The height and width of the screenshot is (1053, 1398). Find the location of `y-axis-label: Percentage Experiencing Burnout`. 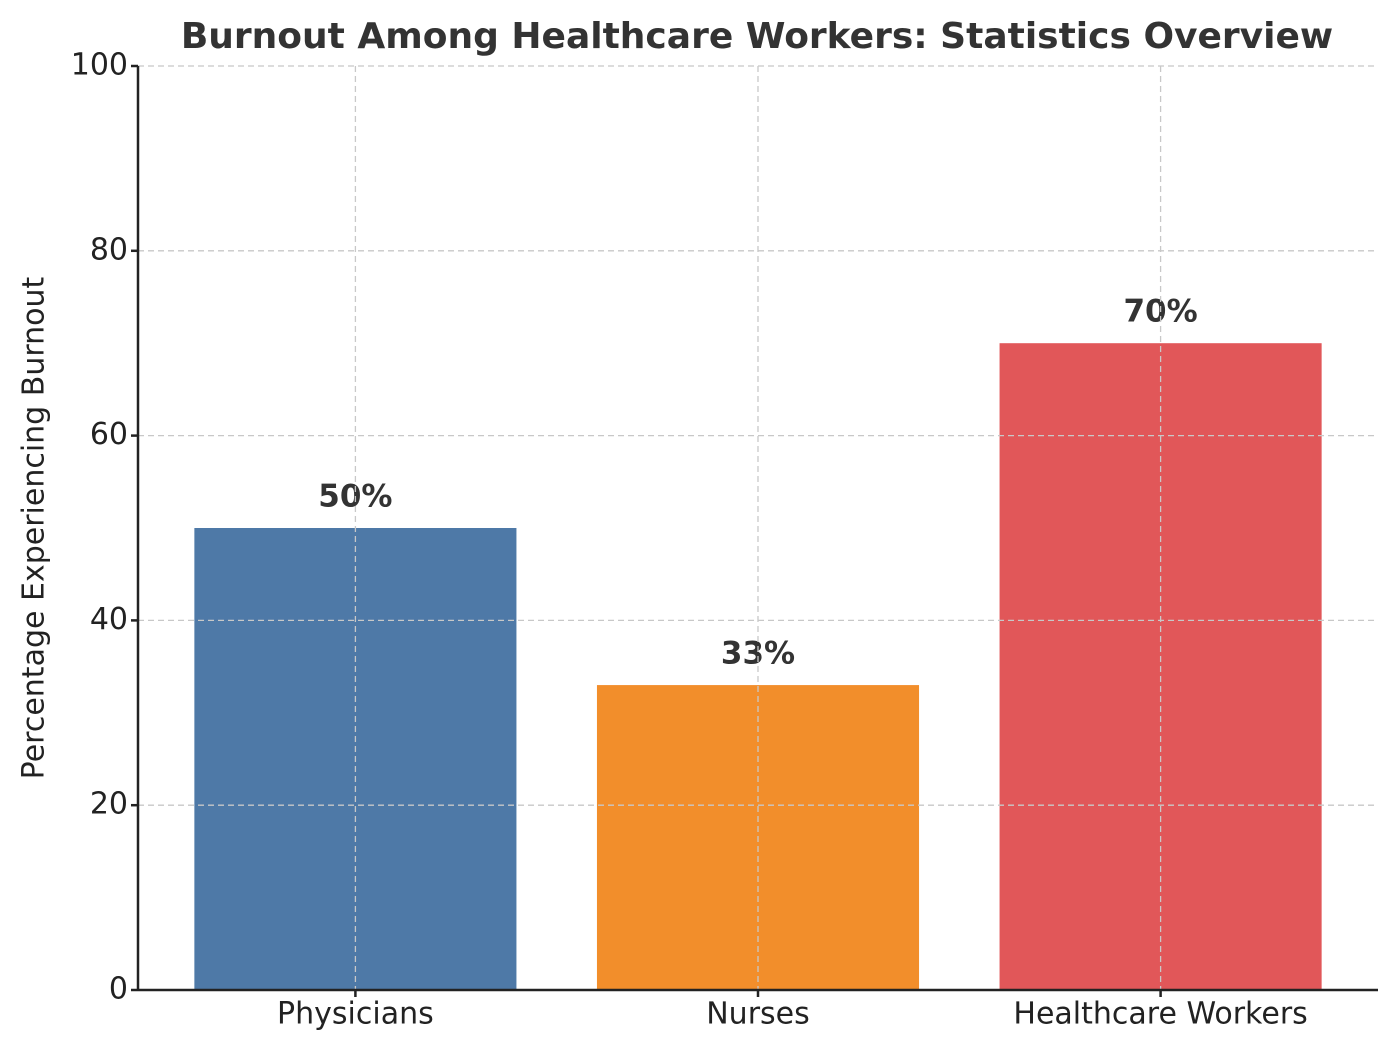

y-axis-label: Percentage Experiencing Burnout is located at coordinates (34, 527).